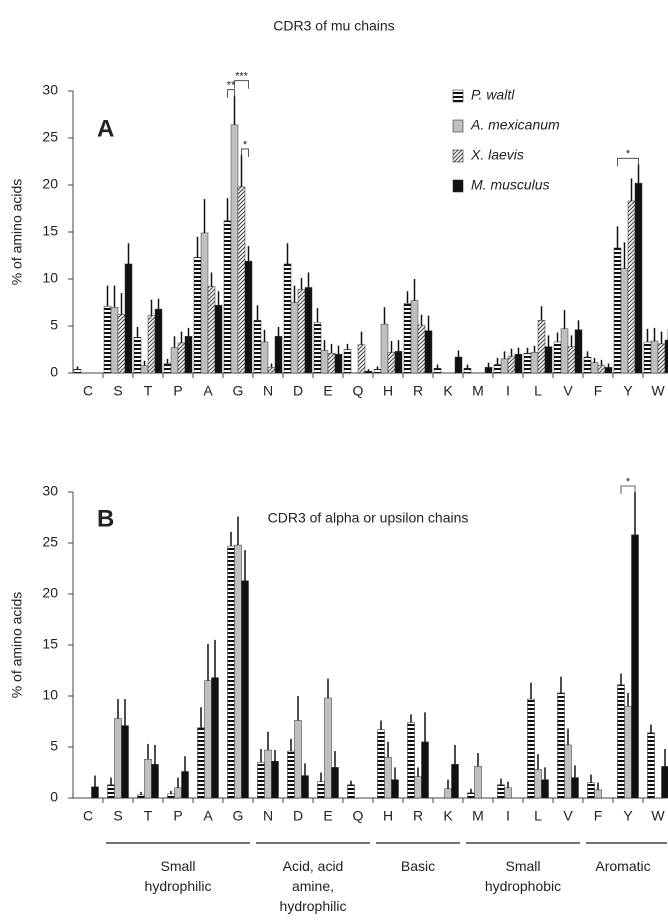 This screenshot has width=668, height=924. I want to click on group-label: Aromatic, so click(623, 866).